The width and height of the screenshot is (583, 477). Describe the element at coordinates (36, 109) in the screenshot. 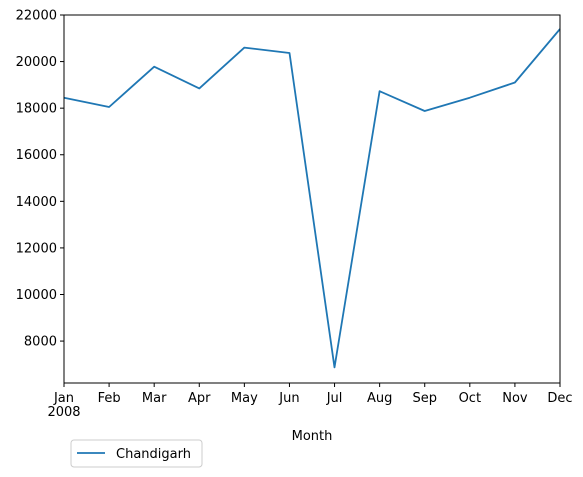

I see `y-tick-label: 18000` at that location.